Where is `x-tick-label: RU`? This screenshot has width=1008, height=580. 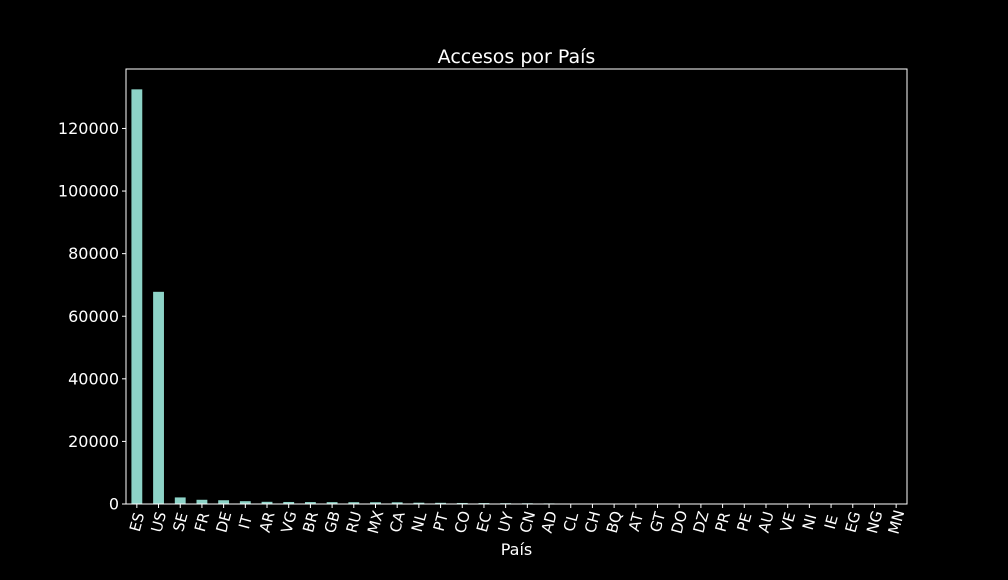 x-tick-label: RU is located at coordinates (354, 521).